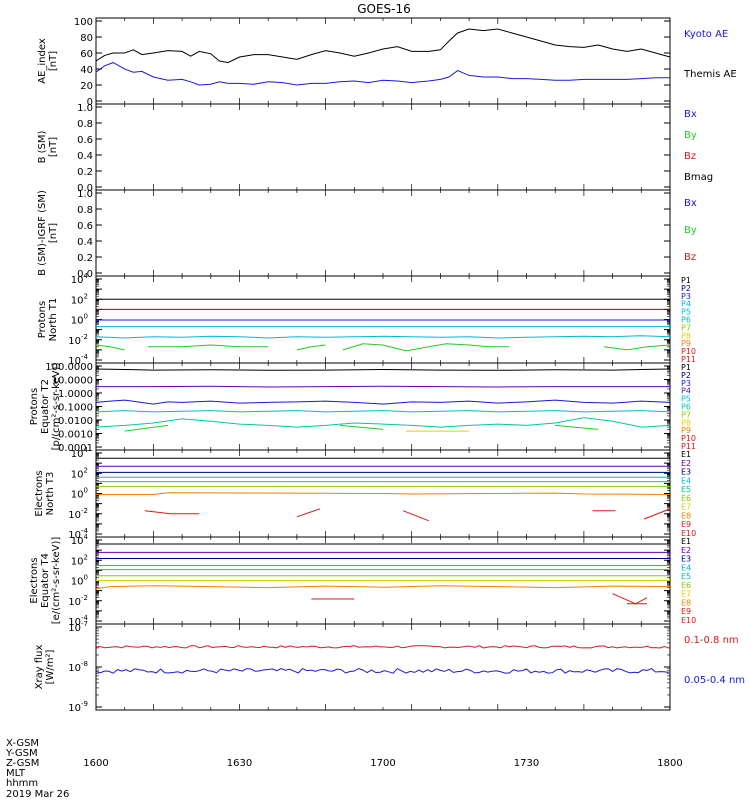 This screenshot has height=800, width=750. I want to click on series-line-0-05-0-4-nm, so click(382, 670).